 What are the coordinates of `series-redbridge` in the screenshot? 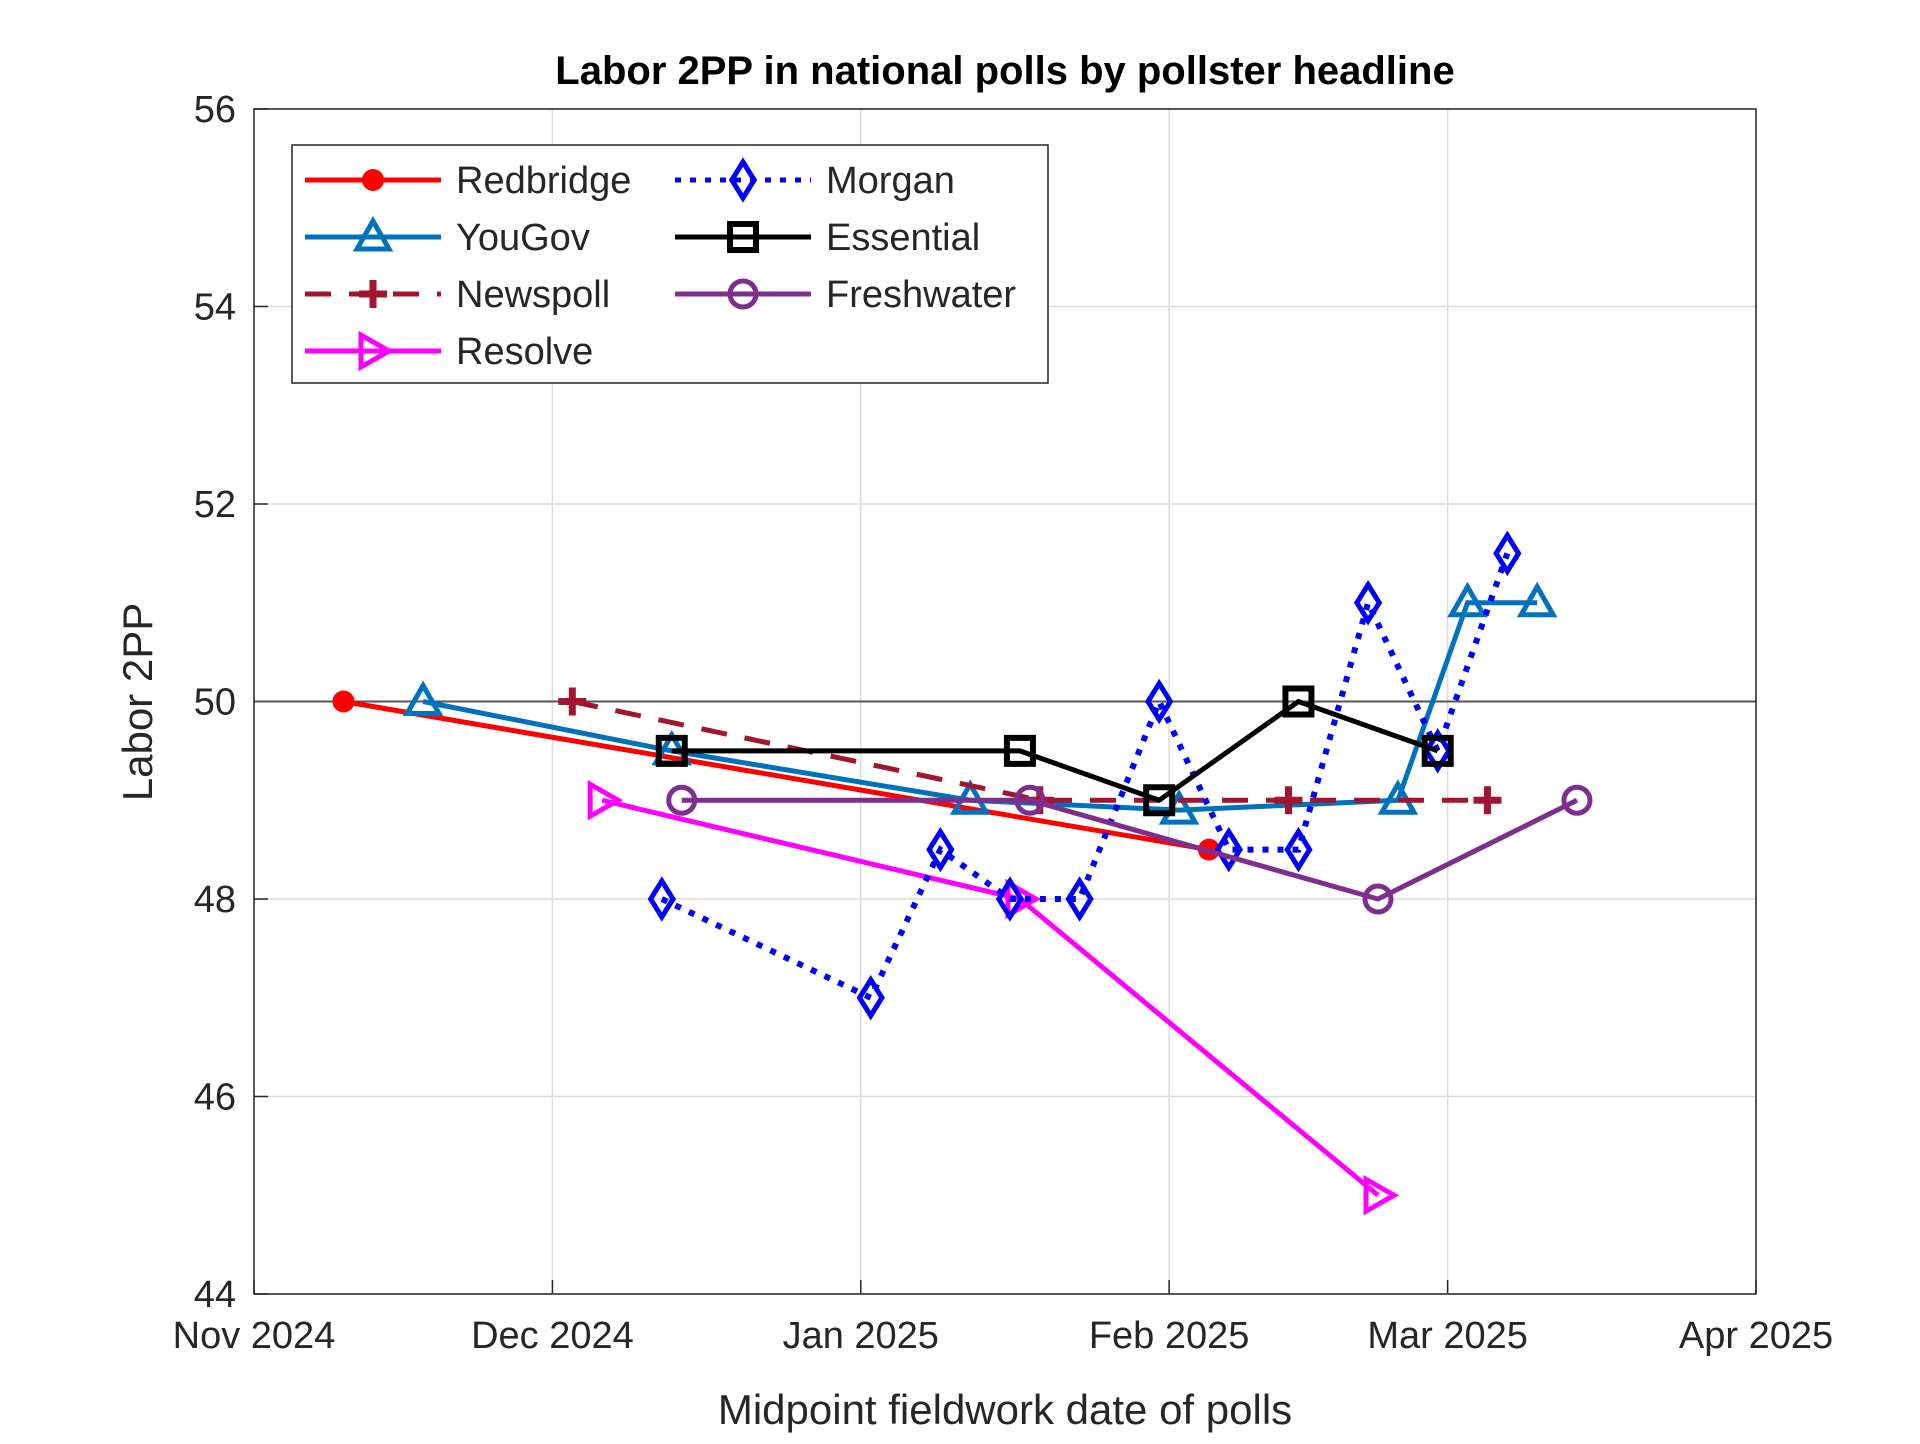 It's located at (776, 775).